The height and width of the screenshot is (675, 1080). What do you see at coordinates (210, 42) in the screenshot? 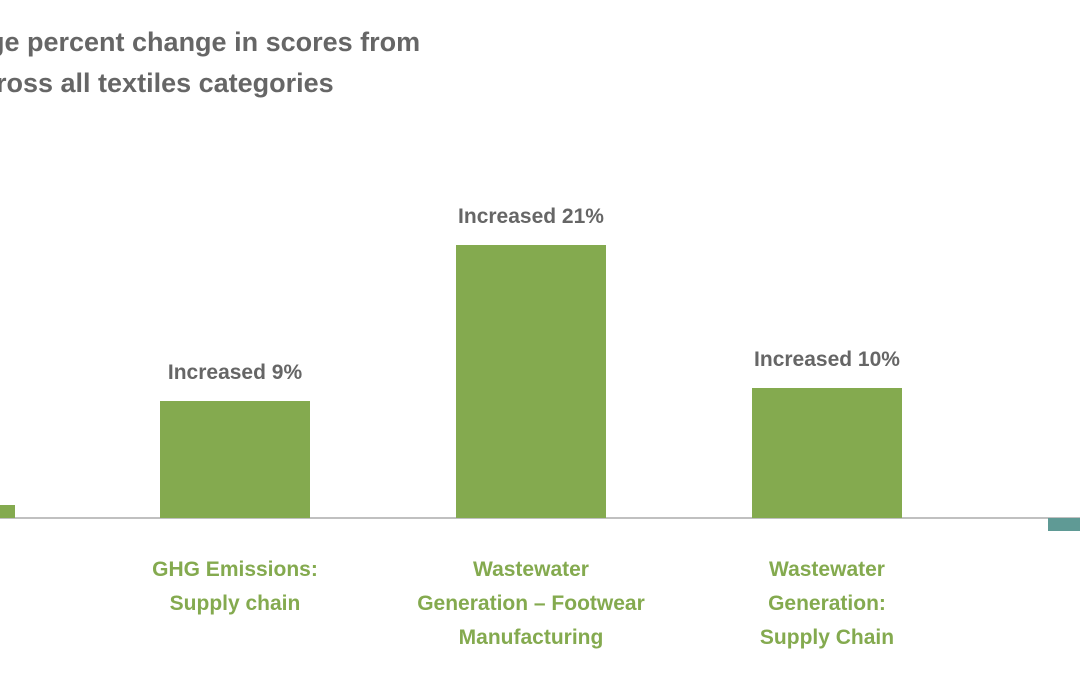
I see `chart-title-line-1: ge percent change in scores from` at bounding box center [210, 42].